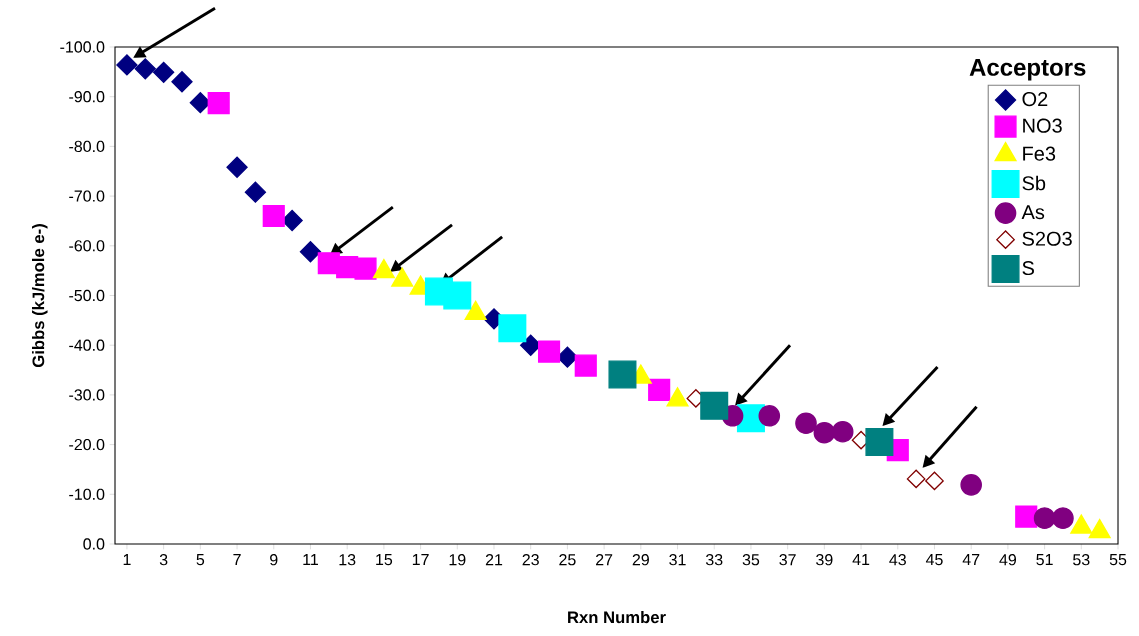 This screenshot has height=636, width=1139. Describe the element at coordinates (1042, 125) in the screenshot. I see `legend-label: NO3` at that location.